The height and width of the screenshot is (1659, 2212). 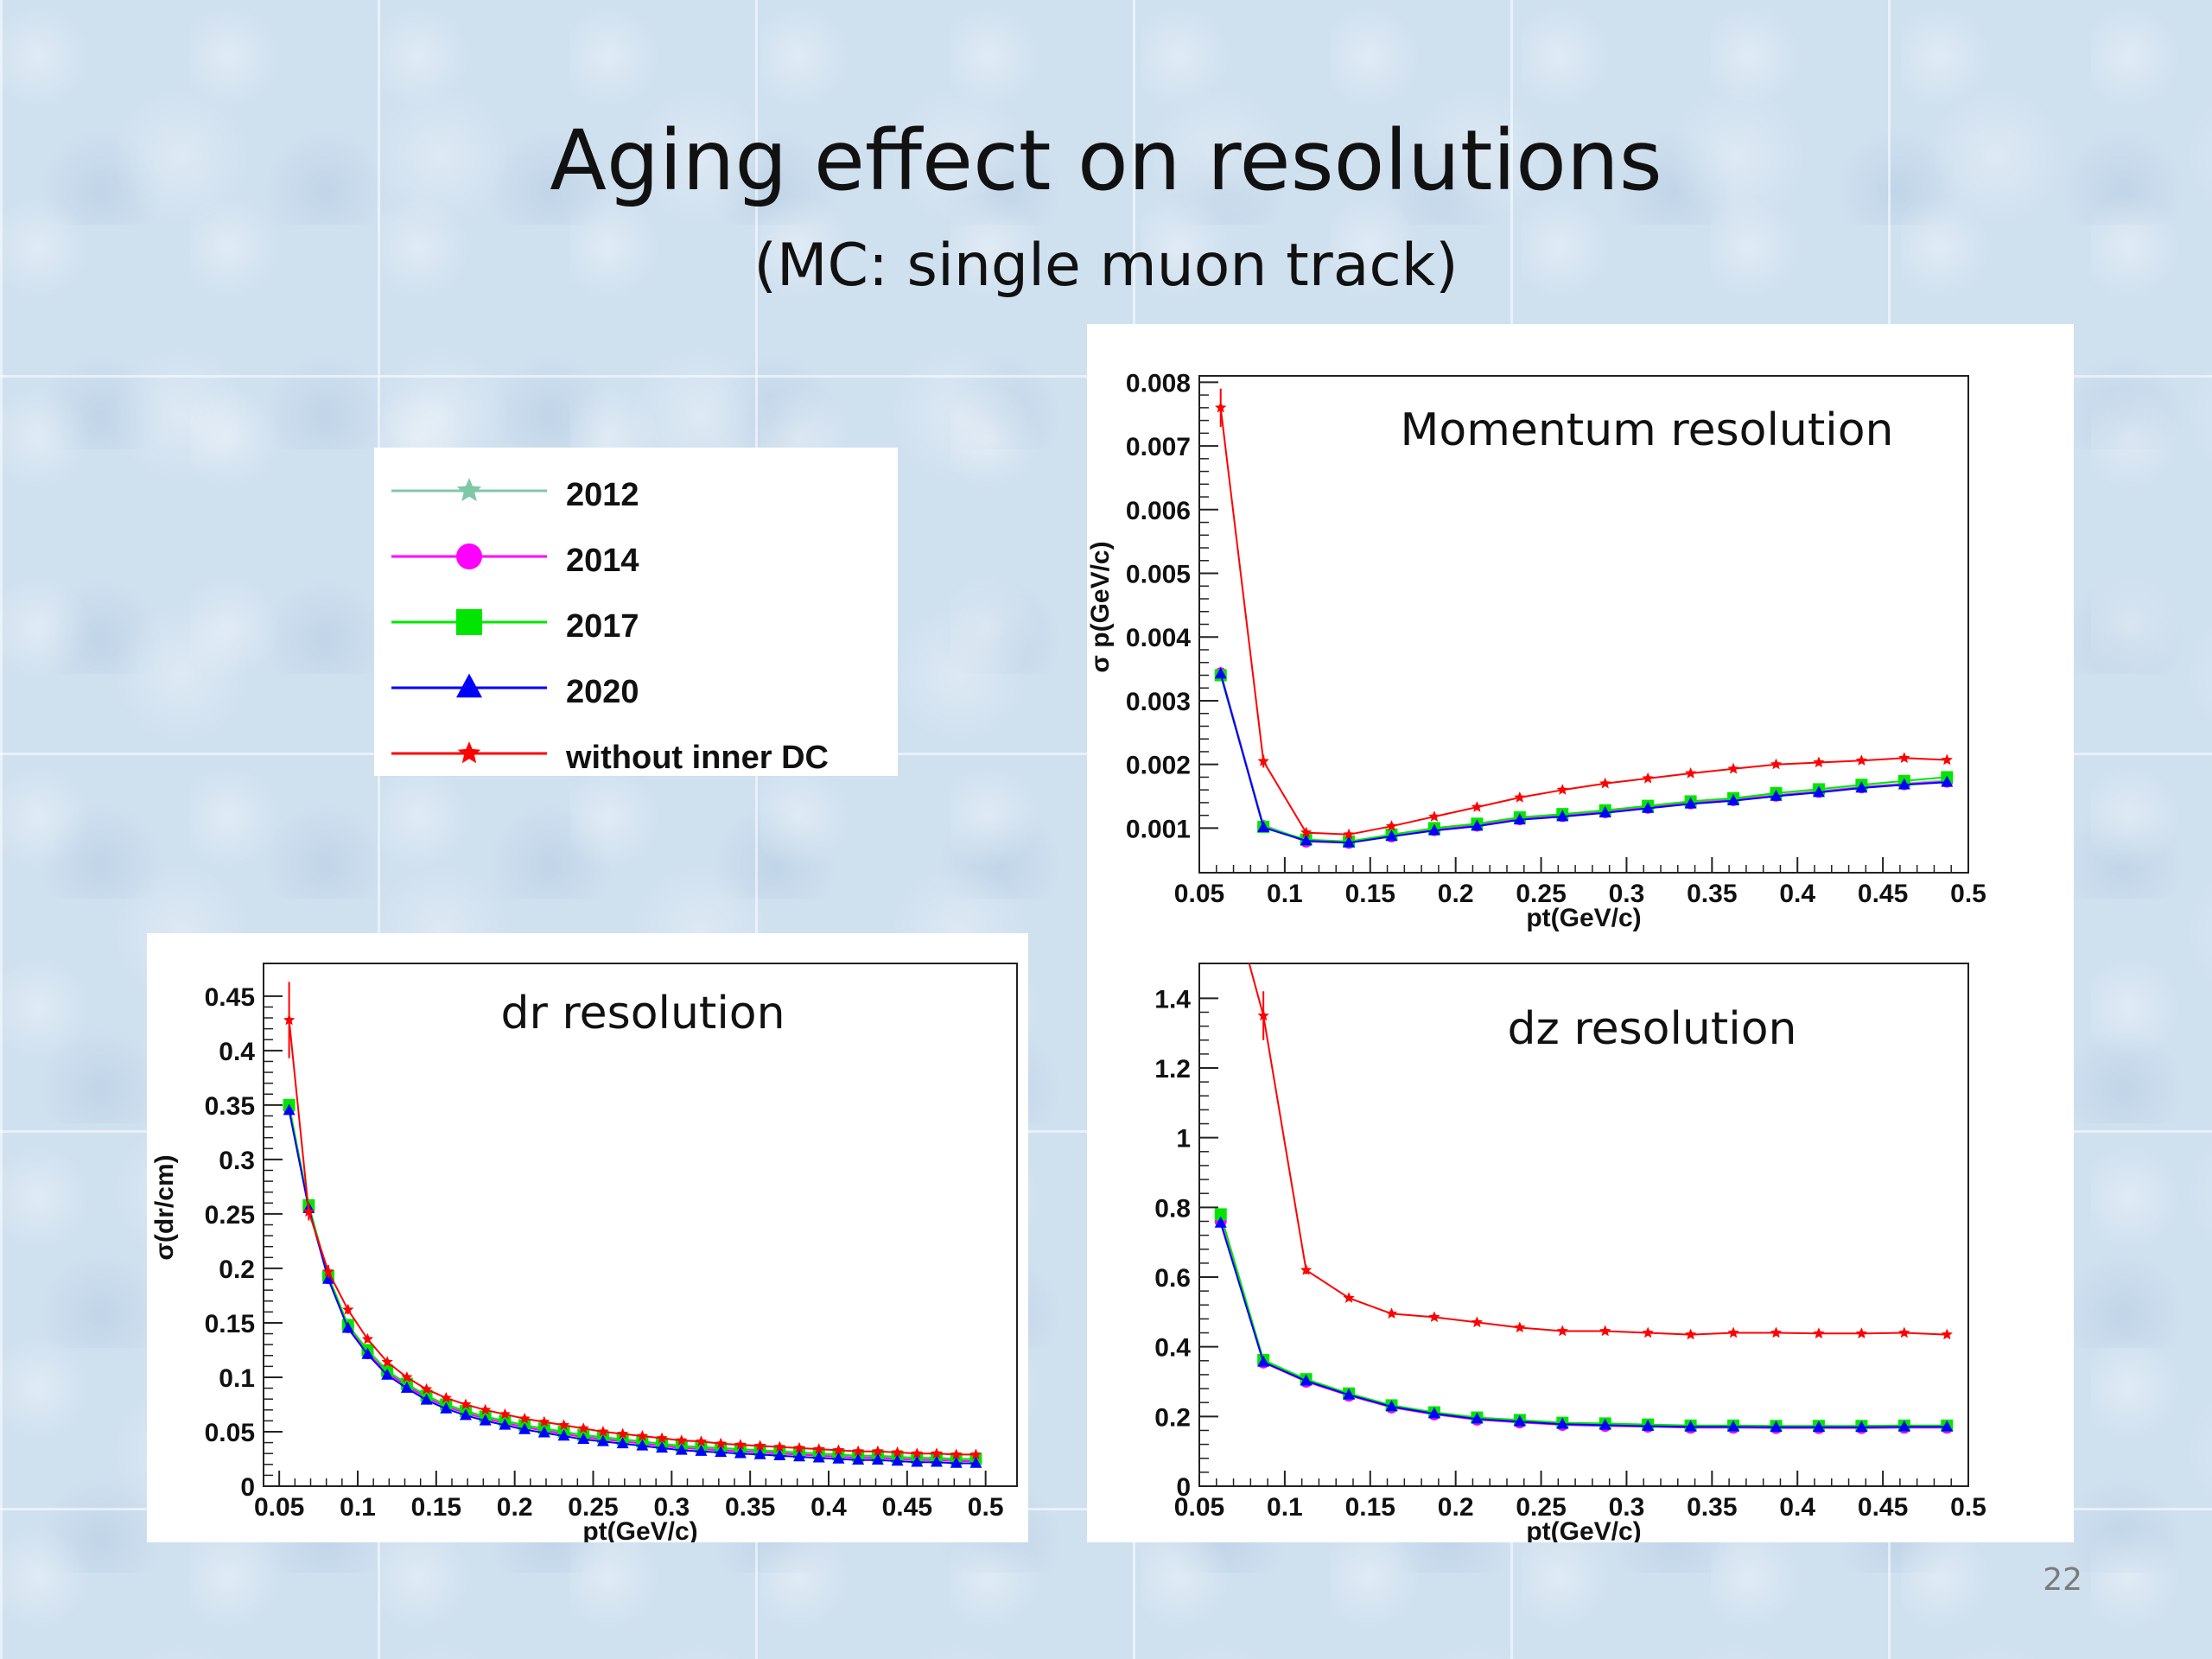 I want to click on x-axis-label: pt(GeV/c), so click(x=639, y=1529).